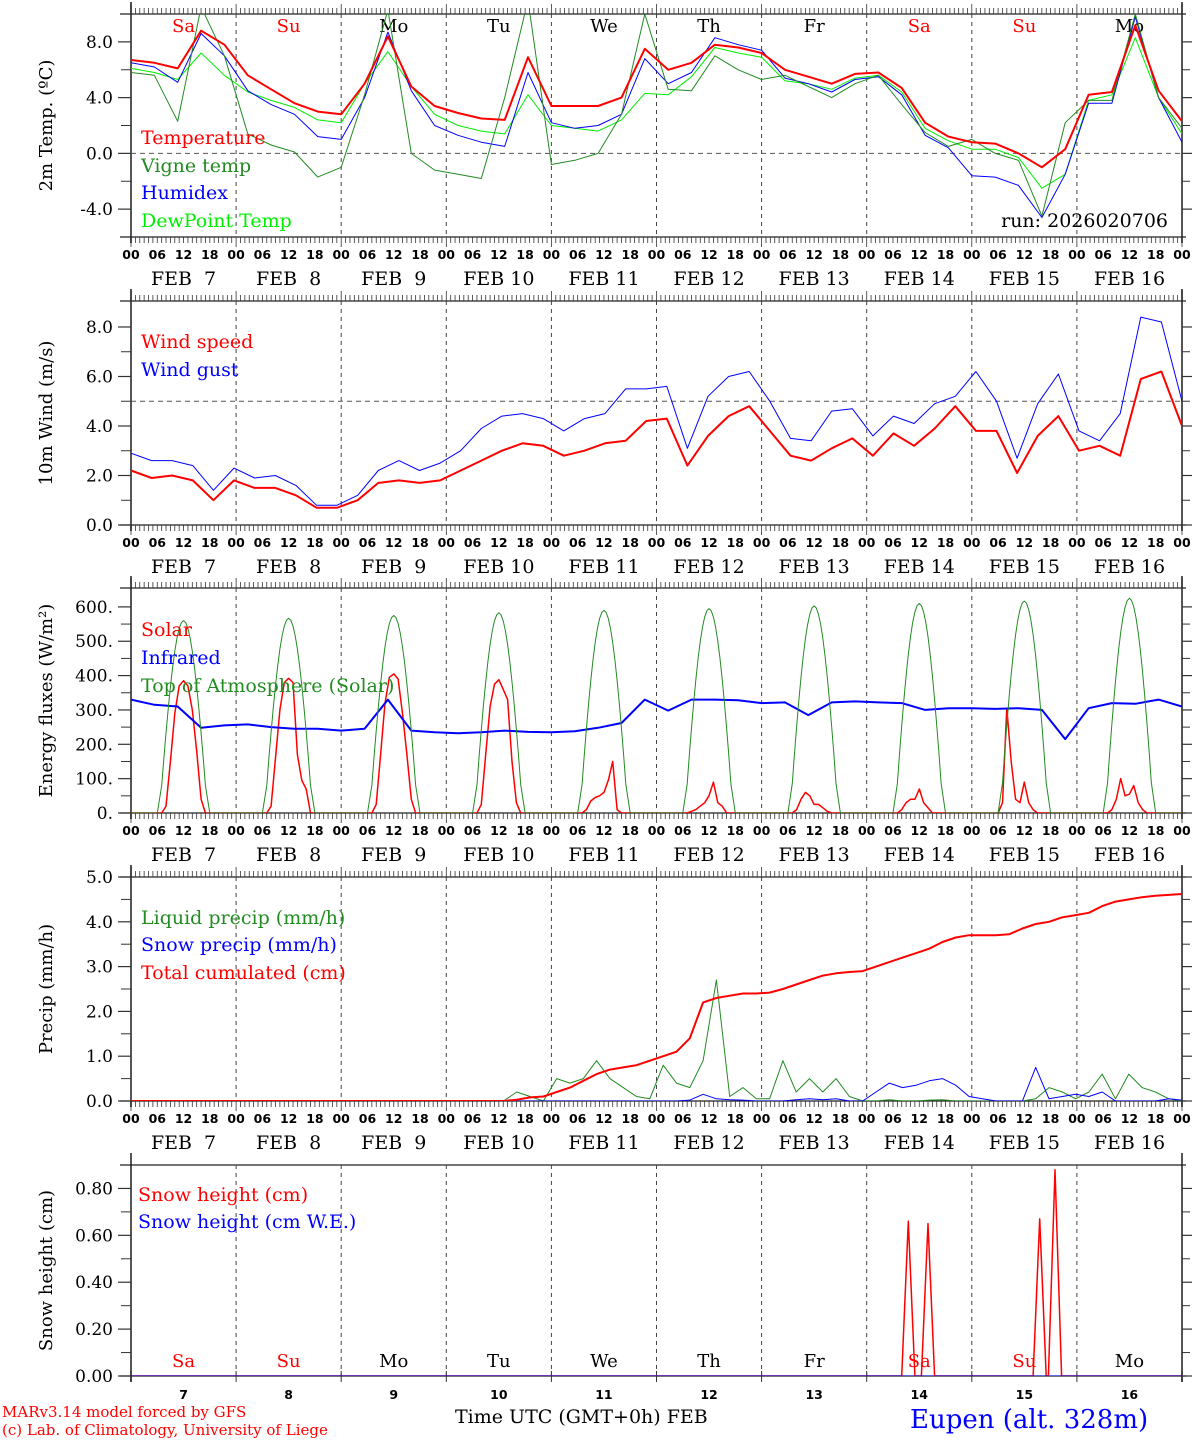 The image size is (1194, 1440). I want to click on legend-entry: DewPoint Temp, so click(216, 221).